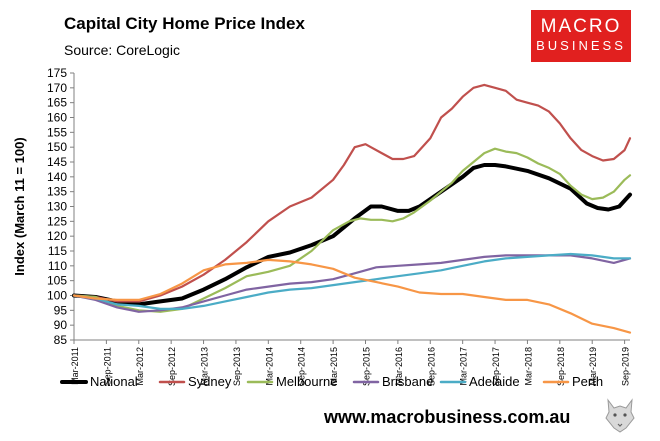  What do you see at coordinates (61, 310) in the screenshot?
I see `y-tick-label: 95` at bounding box center [61, 310].